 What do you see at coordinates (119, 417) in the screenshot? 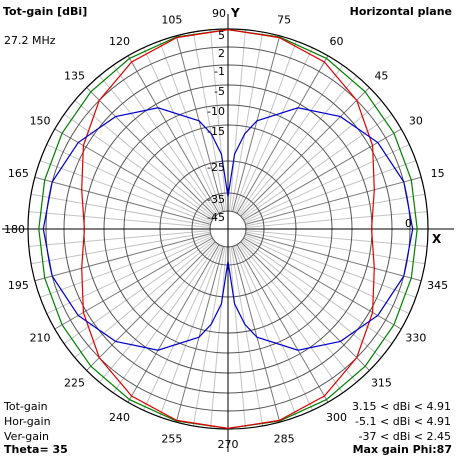
I see `angle-tick-label-240: 240` at bounding box center [119, 417].